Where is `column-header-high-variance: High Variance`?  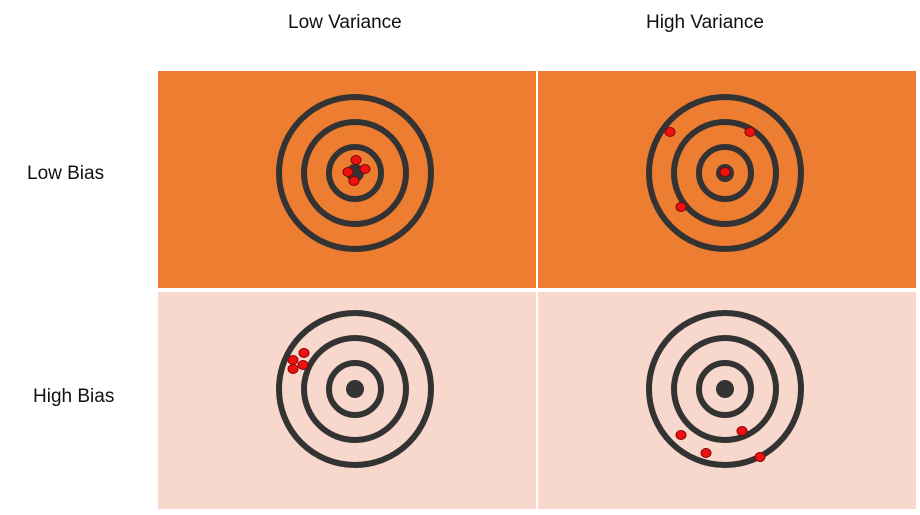
column-header-high-variance: High Variance is located at coordinates (705, 22).